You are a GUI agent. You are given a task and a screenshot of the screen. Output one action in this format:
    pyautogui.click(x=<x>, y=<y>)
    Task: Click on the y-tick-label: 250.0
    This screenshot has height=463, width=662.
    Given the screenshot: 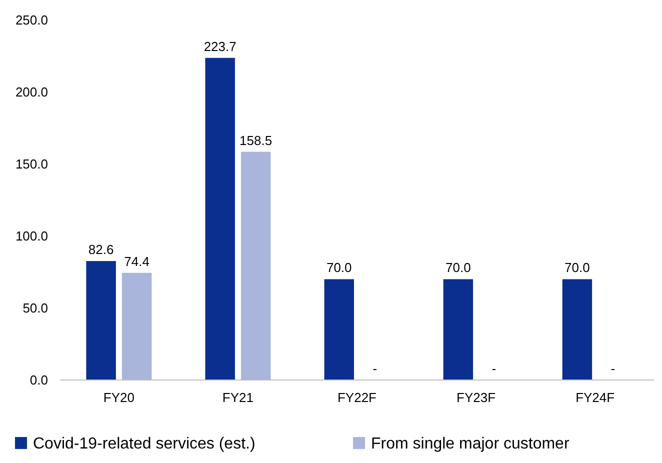 What is the action you would take?
    pyautogui.click(x=31, y=20)
    